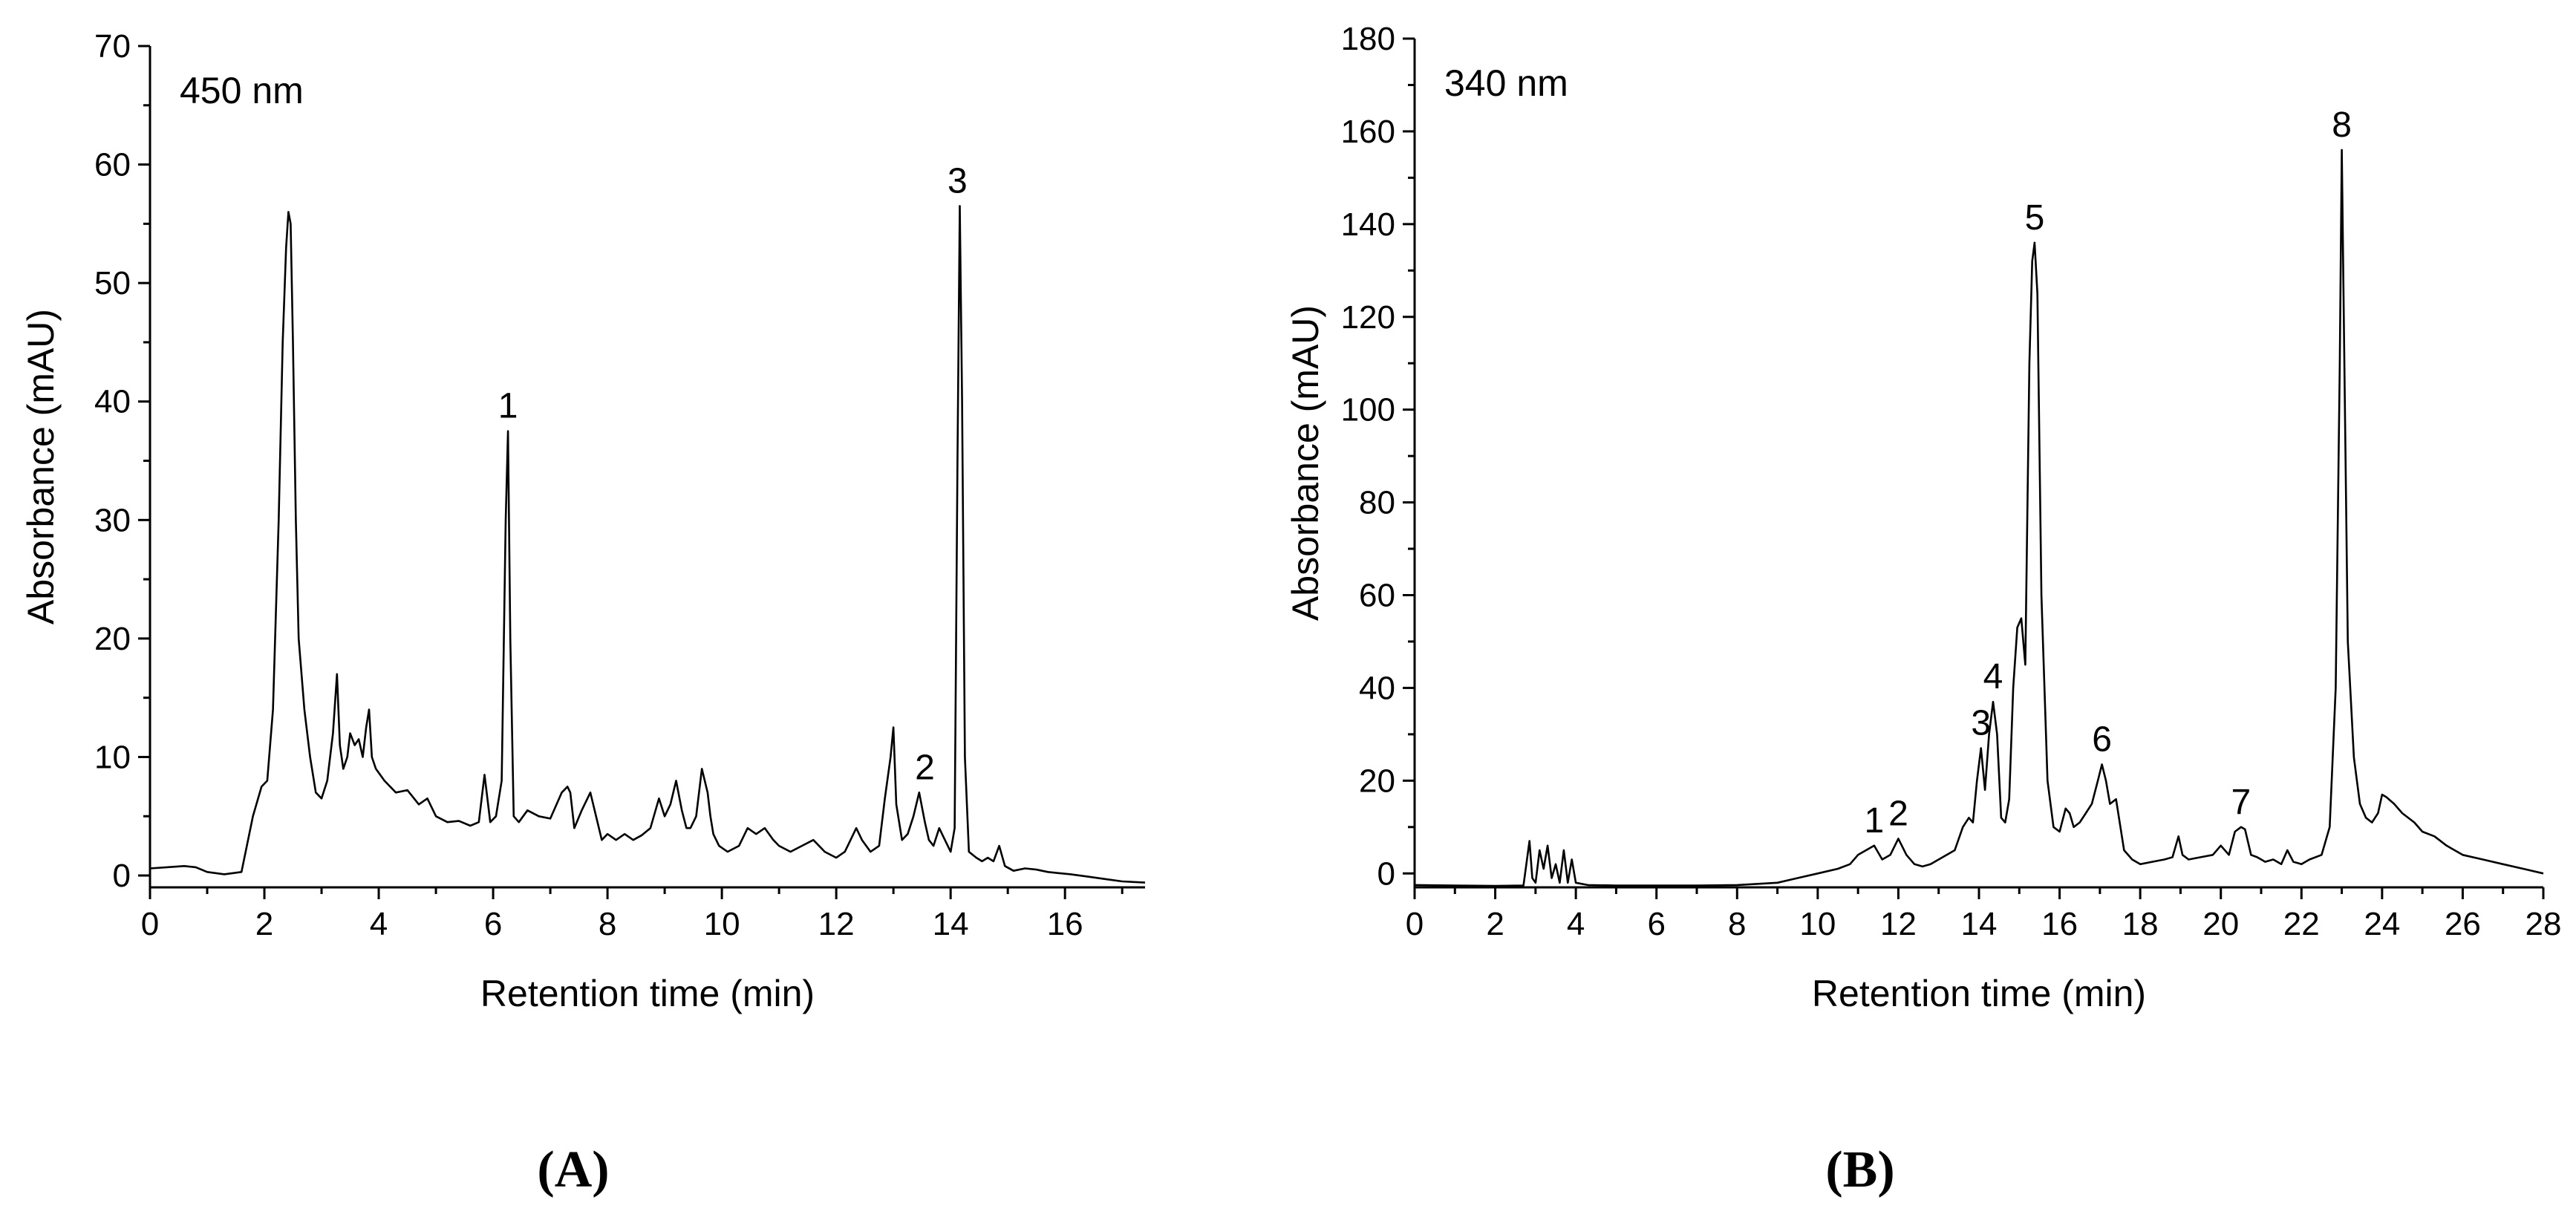  Describe the element at coordinates (1859, 1169) in the screenshot. I see `panel-label-b: (B)` at that location.